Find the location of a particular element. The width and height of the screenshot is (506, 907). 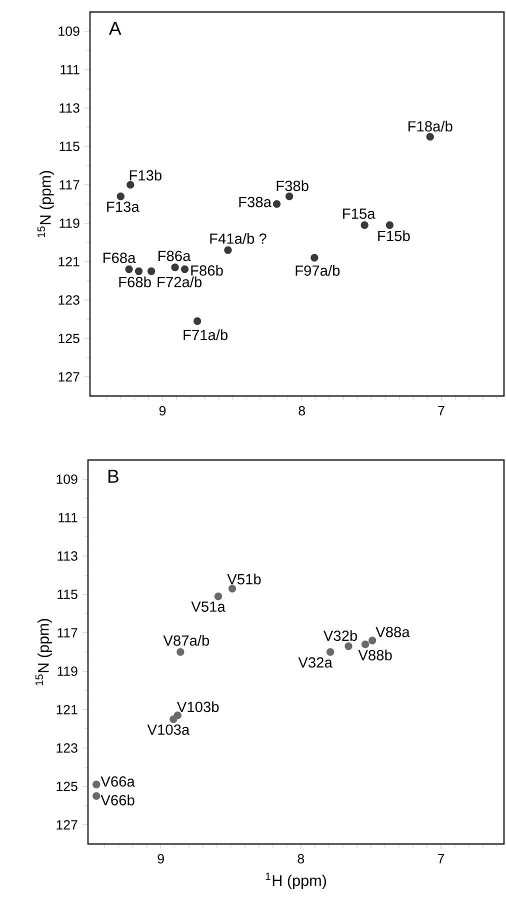

annotation: B is located at coordinates (113, 476).